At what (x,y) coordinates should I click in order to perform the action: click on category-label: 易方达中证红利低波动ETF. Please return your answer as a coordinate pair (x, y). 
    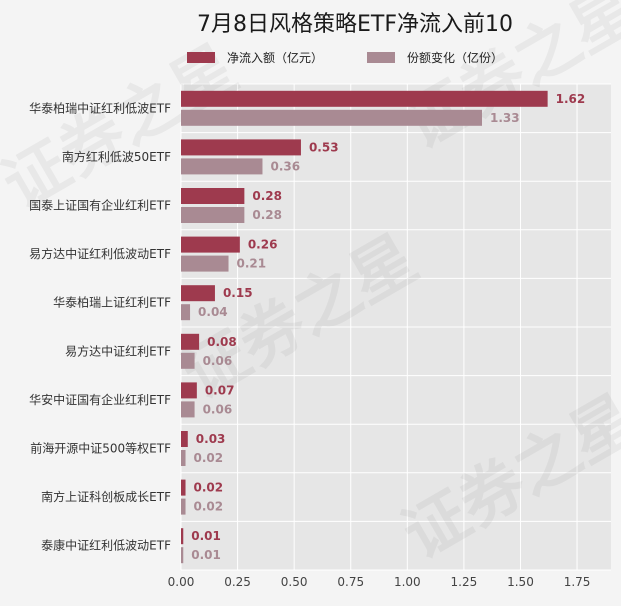
    Looking at the image, I should click on (100, 253).